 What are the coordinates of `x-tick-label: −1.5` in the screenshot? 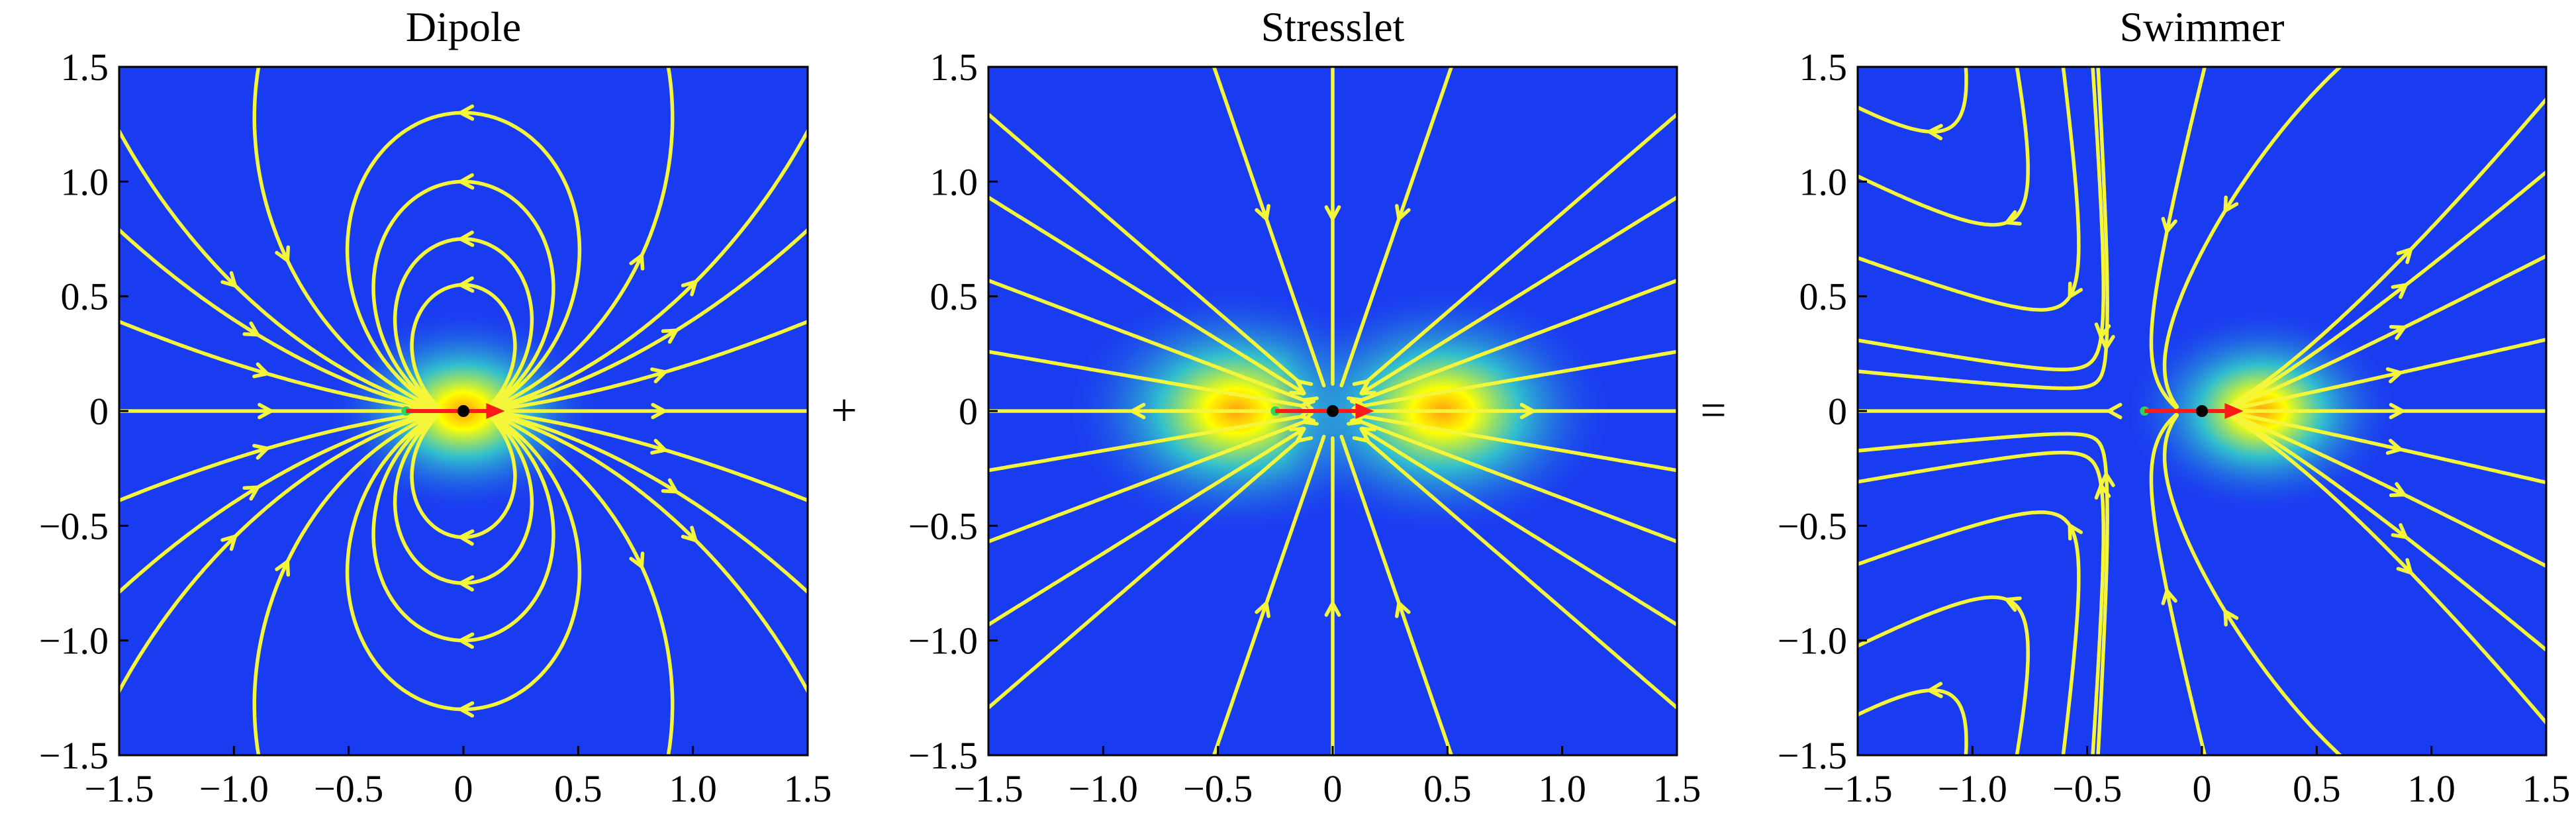 It's located at (119, 788).